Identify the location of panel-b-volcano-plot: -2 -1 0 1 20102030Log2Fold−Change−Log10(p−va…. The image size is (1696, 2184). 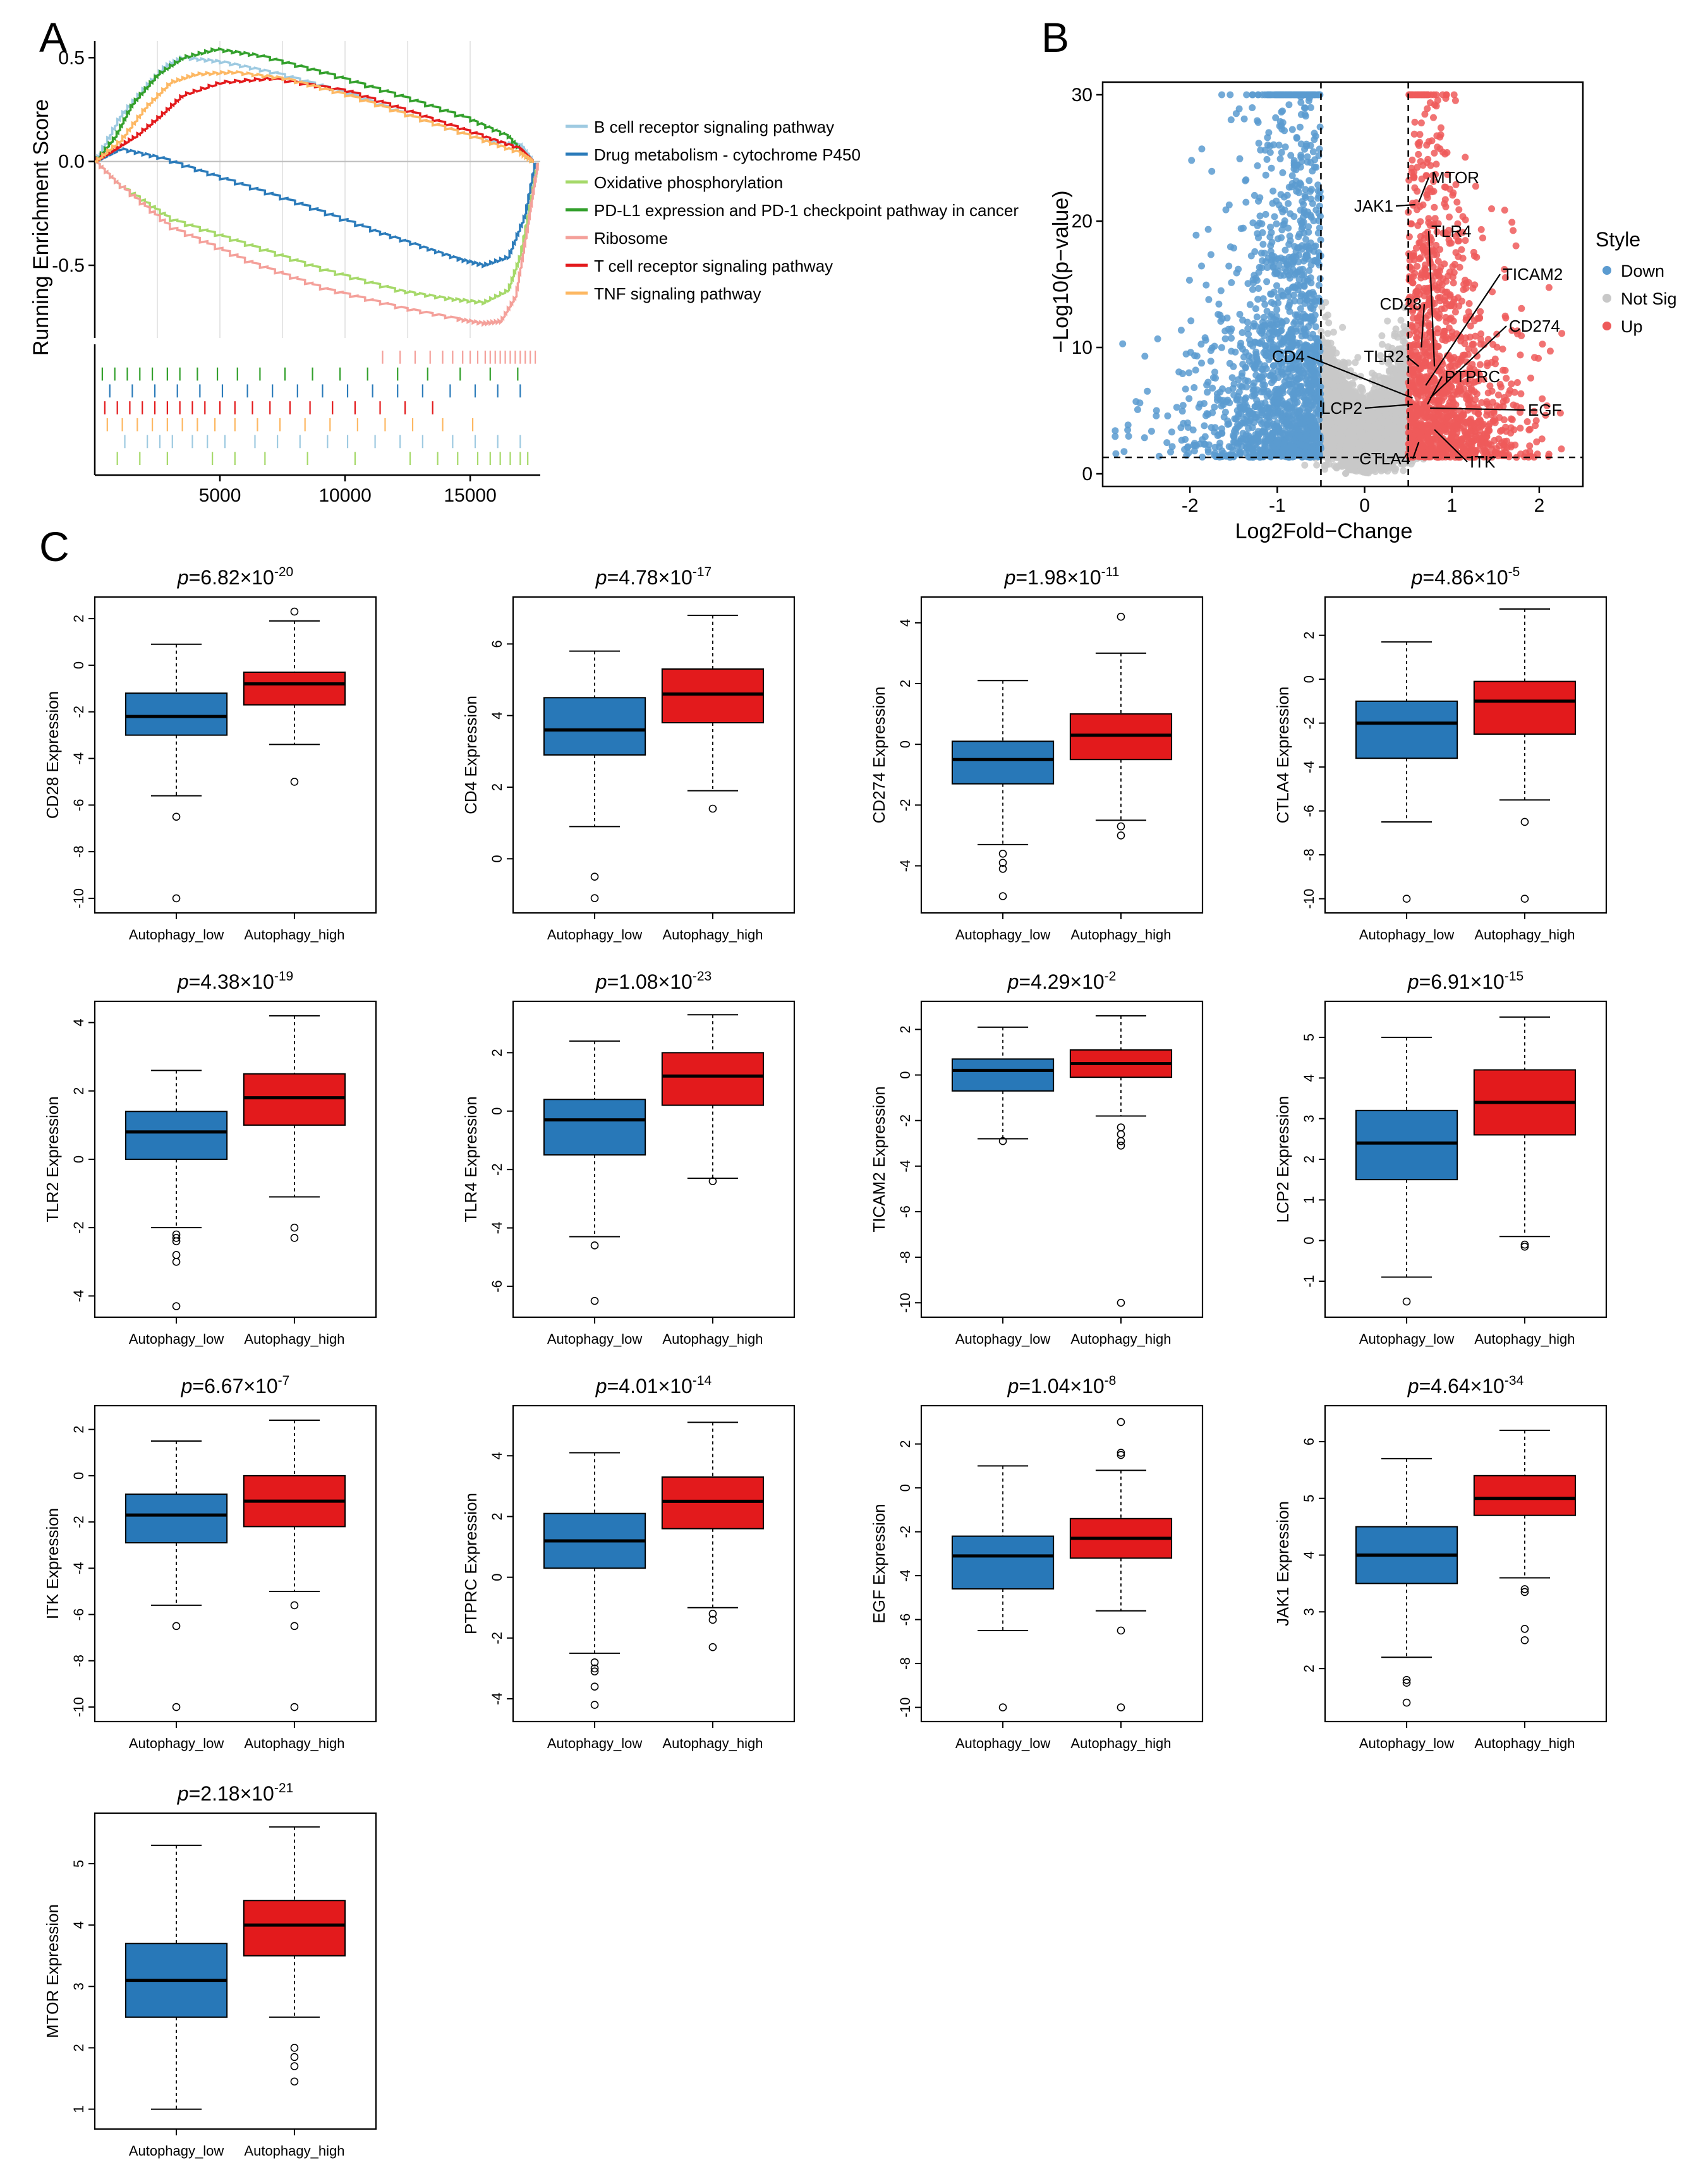
(1363, 312).